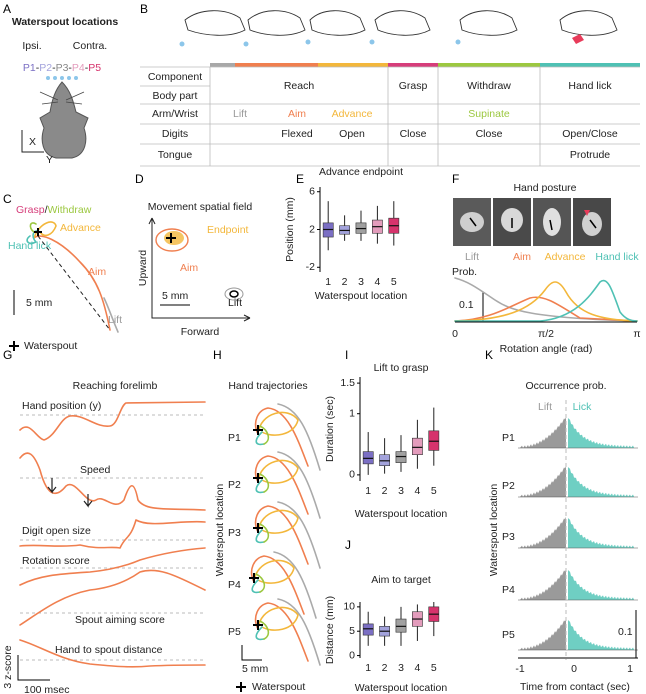 This screenshot has width=646, height=694. Describe the element at coordinates (434, 668) in the screenshot. I see `x-tick-label: 5` at that location.